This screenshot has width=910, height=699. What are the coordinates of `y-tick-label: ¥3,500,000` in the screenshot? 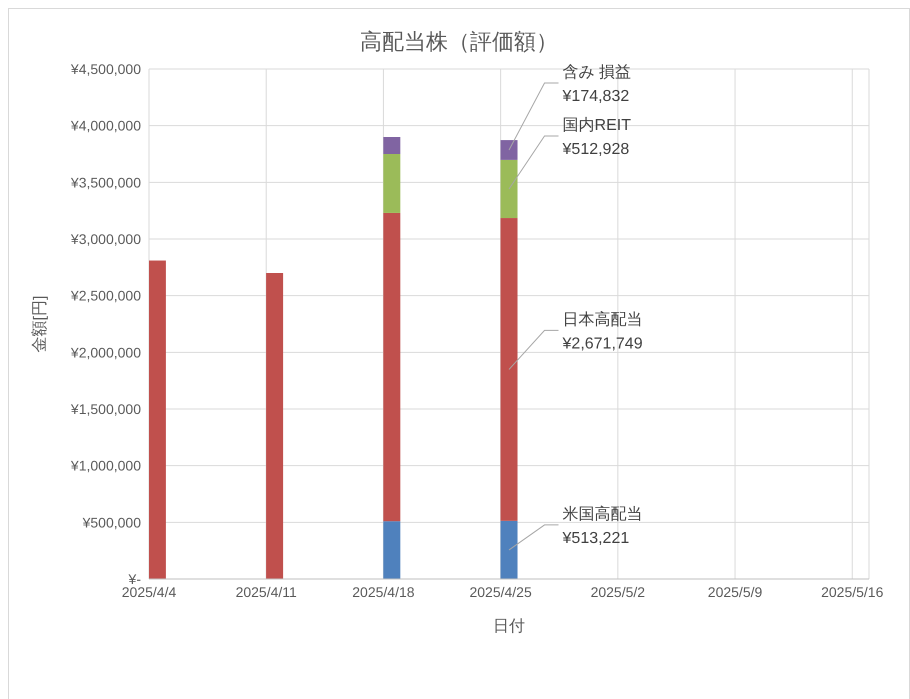 It's located at (106, 182).